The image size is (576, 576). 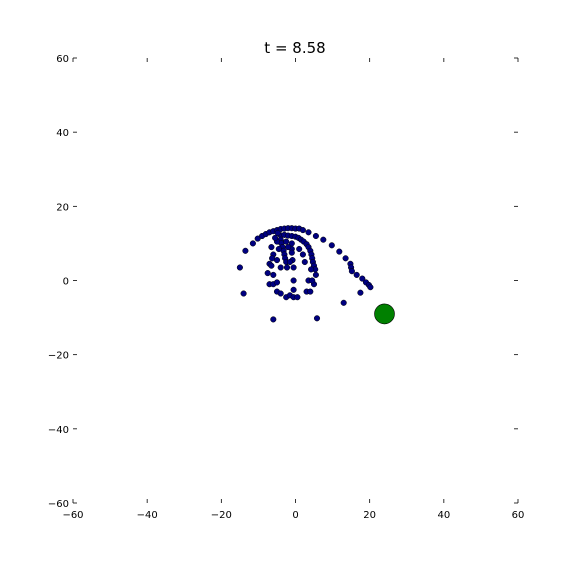 I want to click on highlight-point, so click(x=384, y=314).